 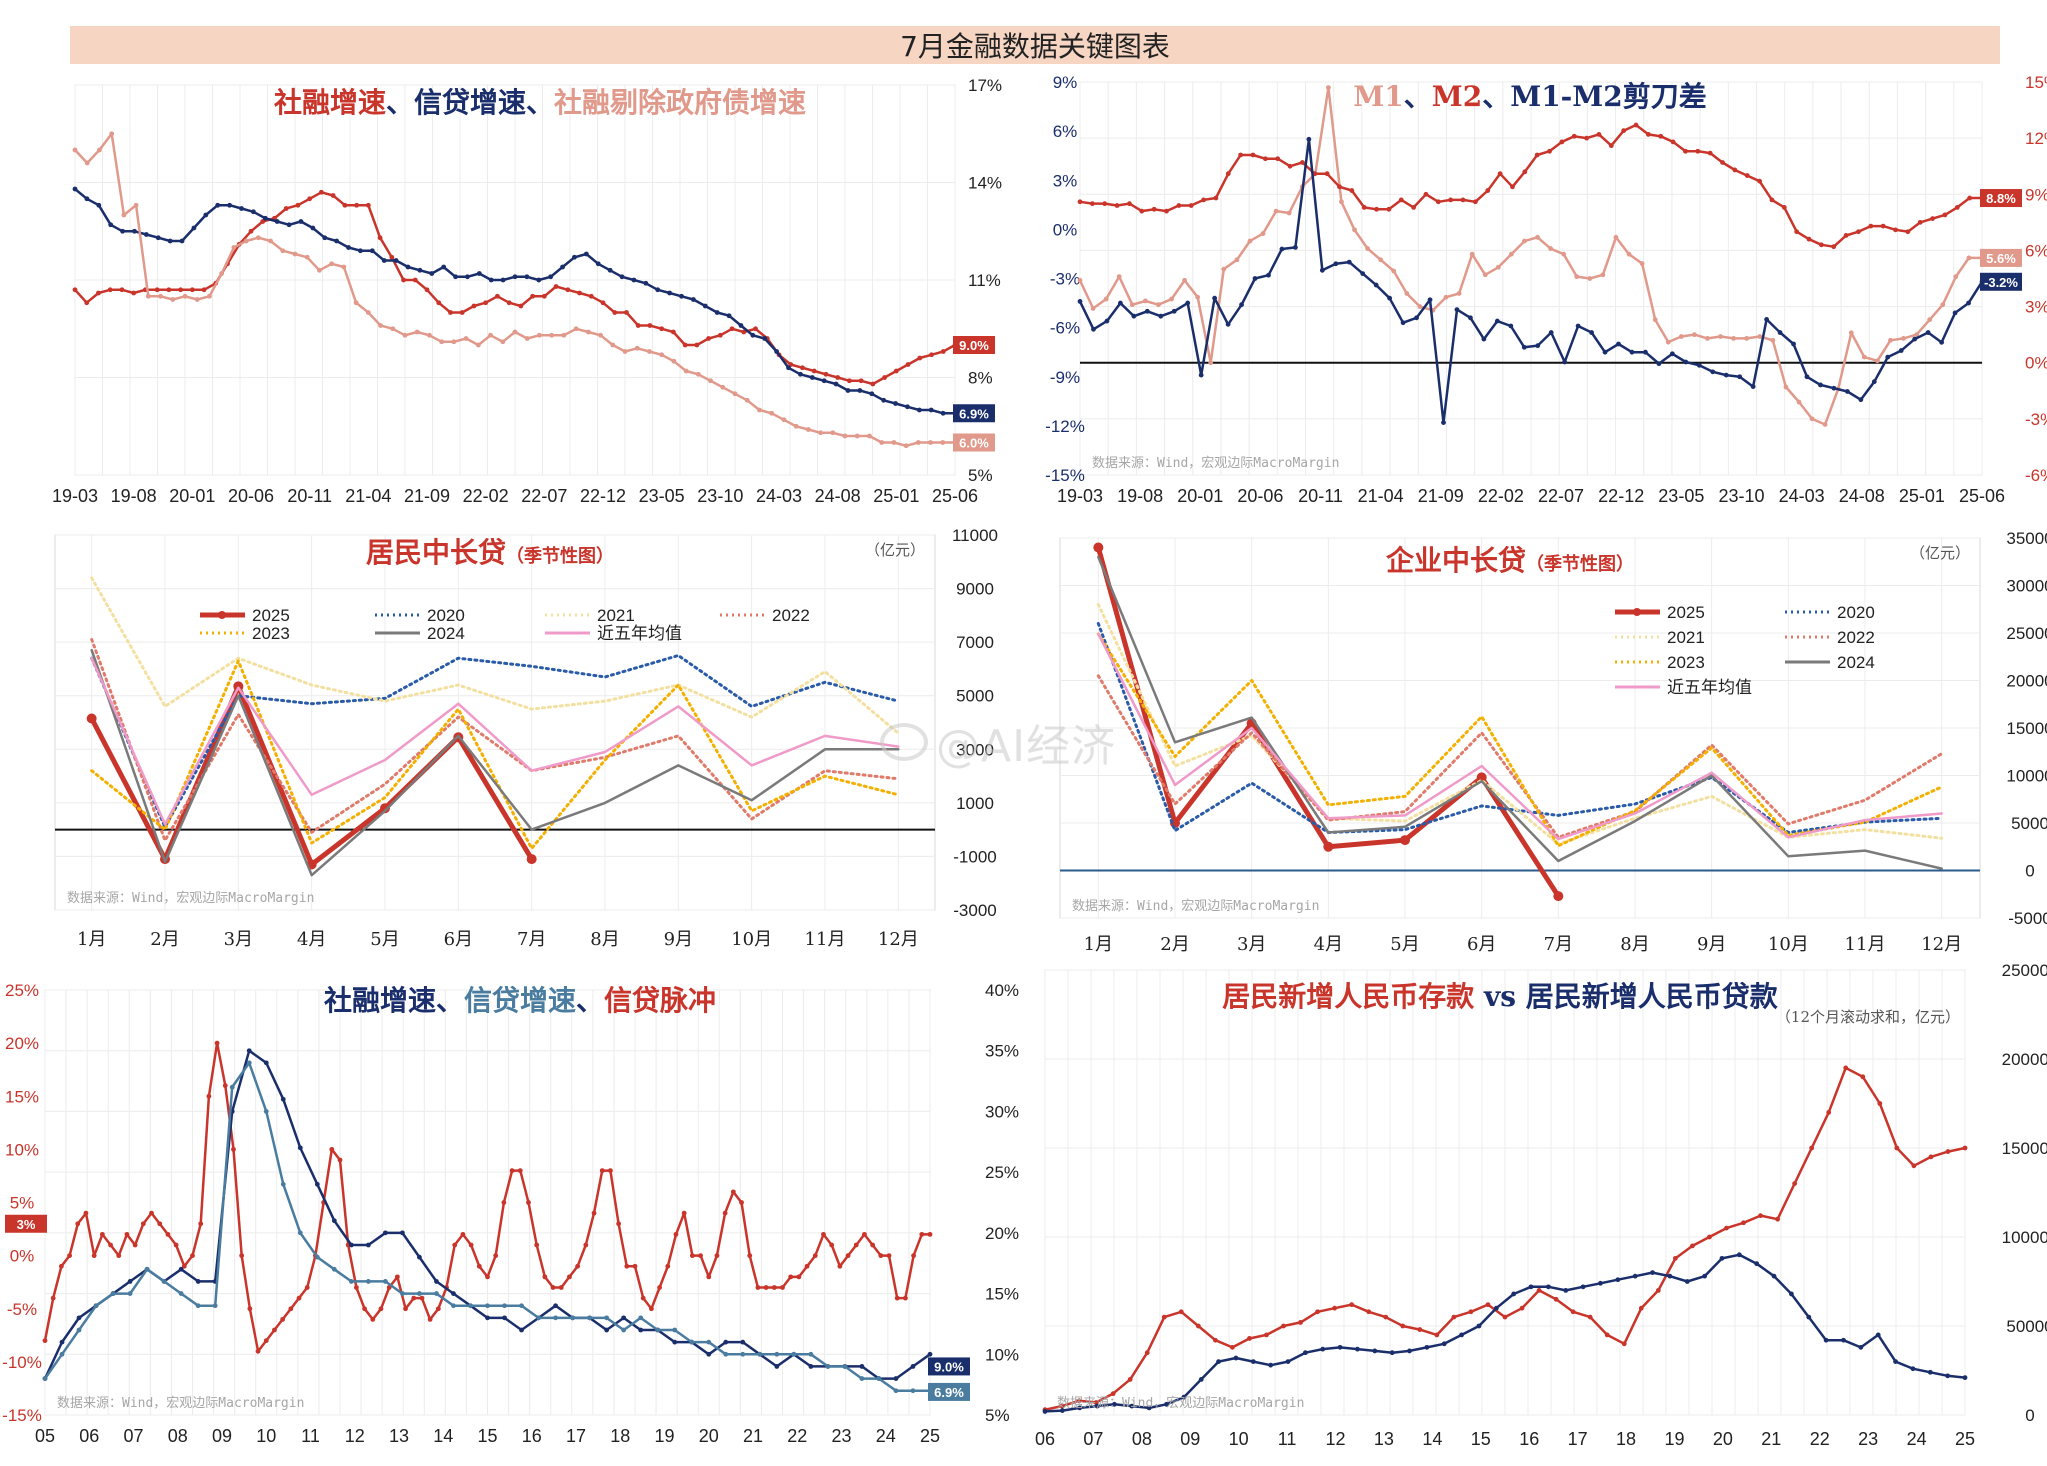 What do you see at coordinates (1580, 564) in the screenshot?
I see `chart-title-note: （季节性图）` at bounding box center [1580, 564].